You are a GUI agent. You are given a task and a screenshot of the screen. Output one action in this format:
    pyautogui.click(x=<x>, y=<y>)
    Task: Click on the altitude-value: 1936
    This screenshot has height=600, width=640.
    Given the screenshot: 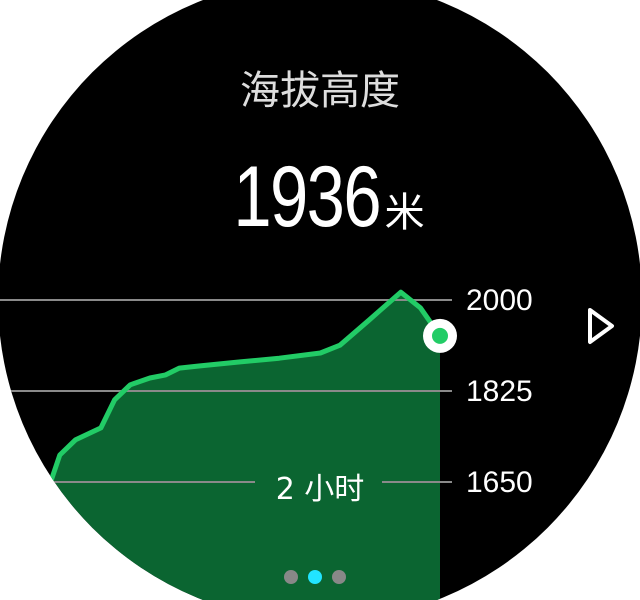 What is the action you would take?
    pyautogui.click(x=307, y=197)
    